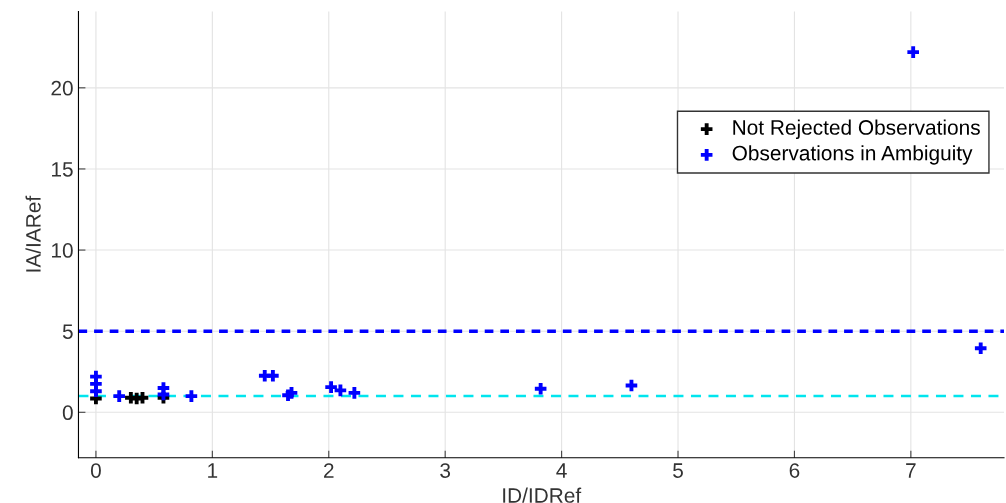  Describe the element at coordinates (67, 331) in the screenshot. I see `y-tick-label: 5` at that location.